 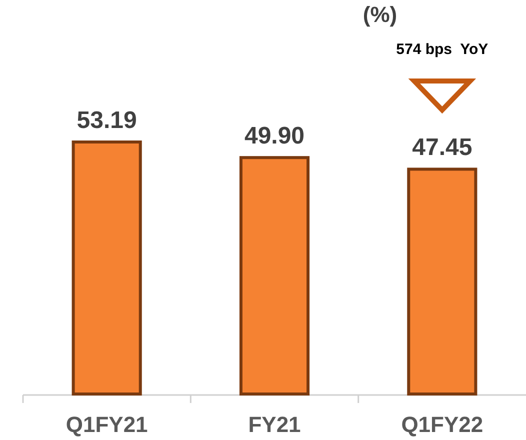 What do you see at coordinates (442, 148) in the screenshot?
I see `data-label: 47.45` at bounding box center [442, 148].